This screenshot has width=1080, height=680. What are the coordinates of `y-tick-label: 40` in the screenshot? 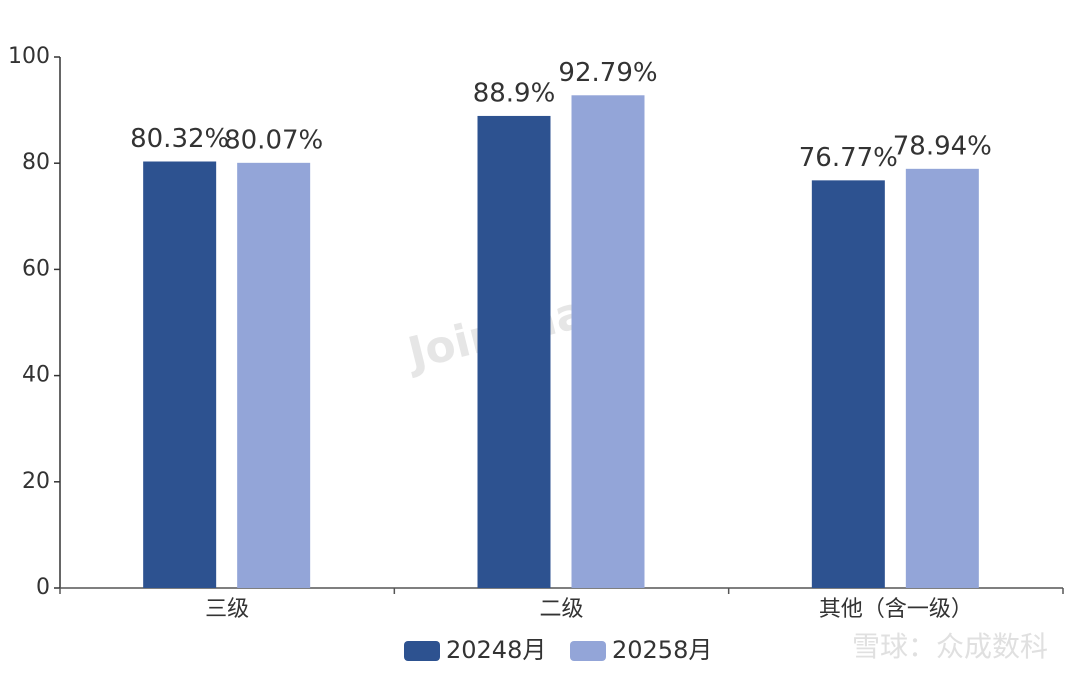 It's located at (36, 375).